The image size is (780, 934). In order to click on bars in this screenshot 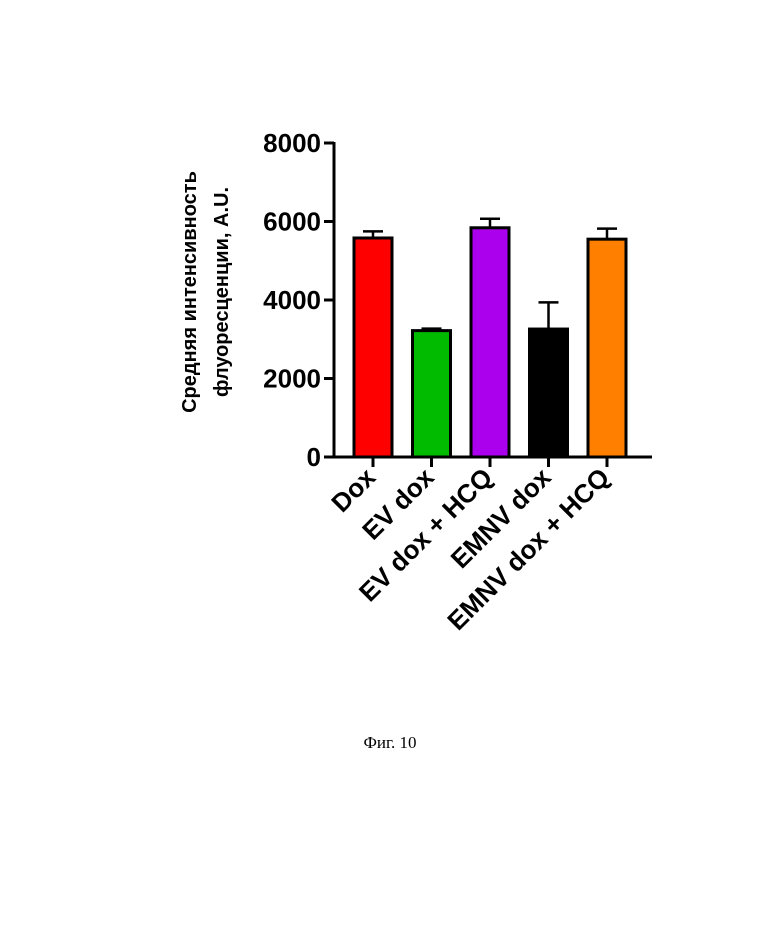, I will do `click(490, 342)`.